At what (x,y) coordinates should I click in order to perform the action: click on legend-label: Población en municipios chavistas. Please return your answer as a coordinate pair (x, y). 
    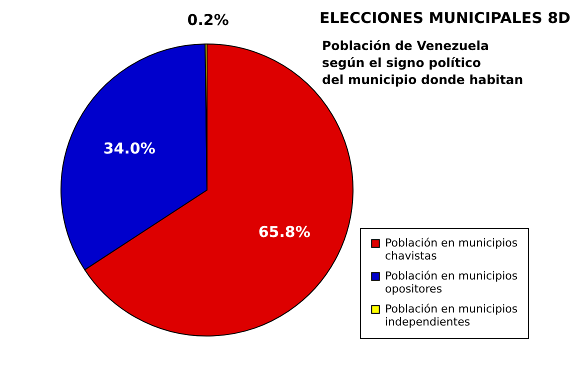
    Looking at the image, I should click on (451, 249).